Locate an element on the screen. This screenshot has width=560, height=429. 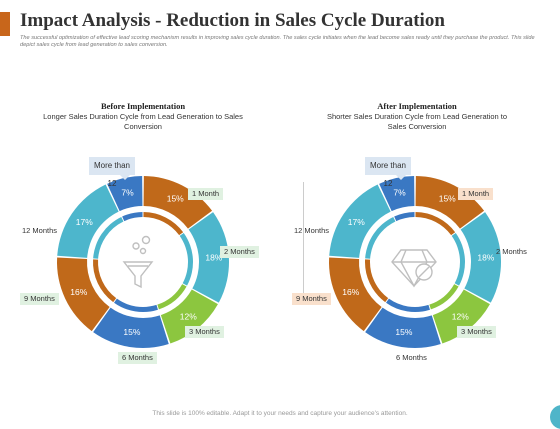
after-tag-1-month: 1 Month is located at coordinates (476, 194).